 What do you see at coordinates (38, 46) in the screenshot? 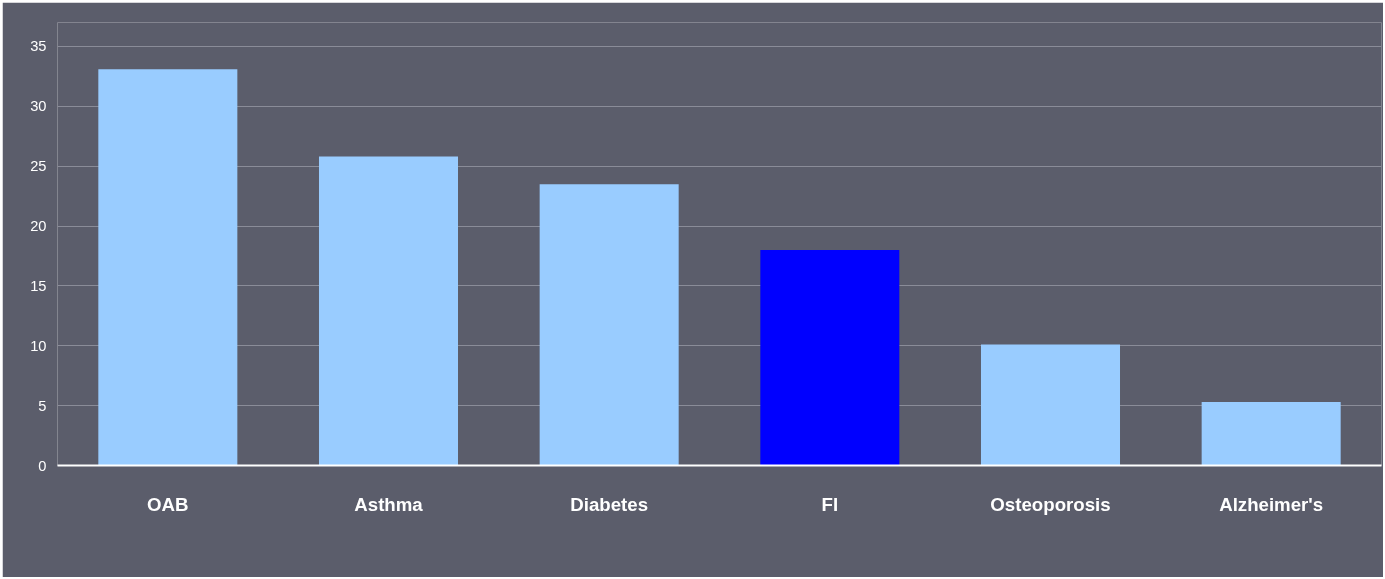
I see `y-tick-label: 35` at bounding box center [38, 46].